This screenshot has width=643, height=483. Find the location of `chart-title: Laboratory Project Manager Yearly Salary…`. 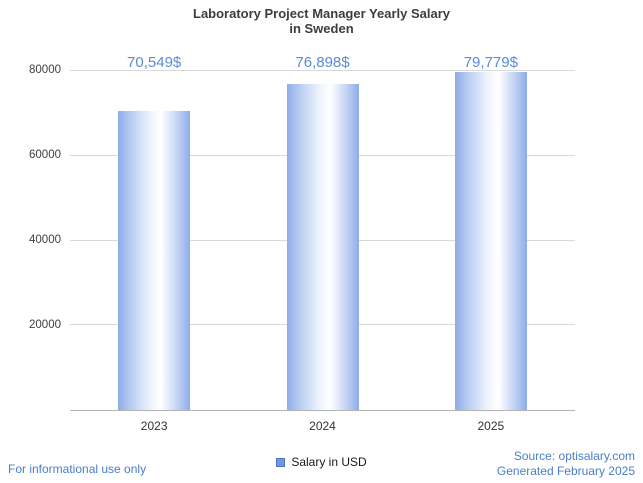

chart-title: Laboratory Project Manager Yearly Salary… is located at coordinates (321, 21).